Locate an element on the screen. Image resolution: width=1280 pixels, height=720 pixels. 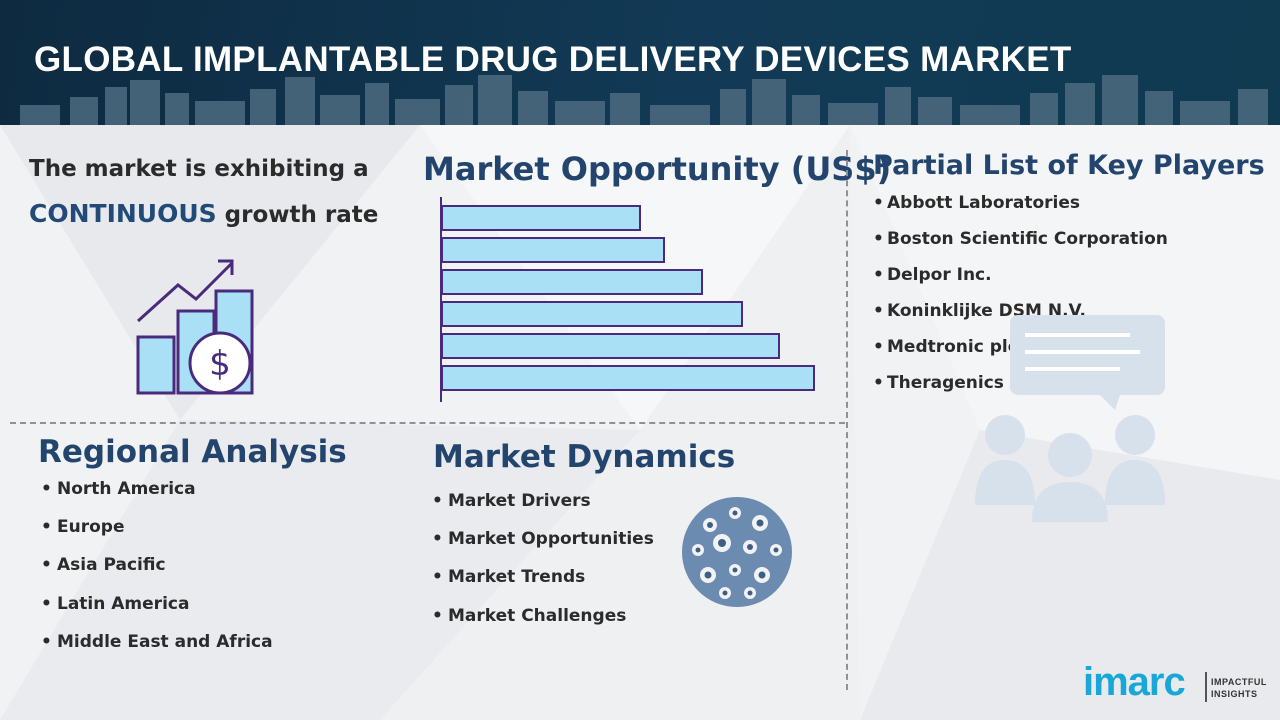
growth-statement-rest: growth rate is located at coordinates (297, 215).